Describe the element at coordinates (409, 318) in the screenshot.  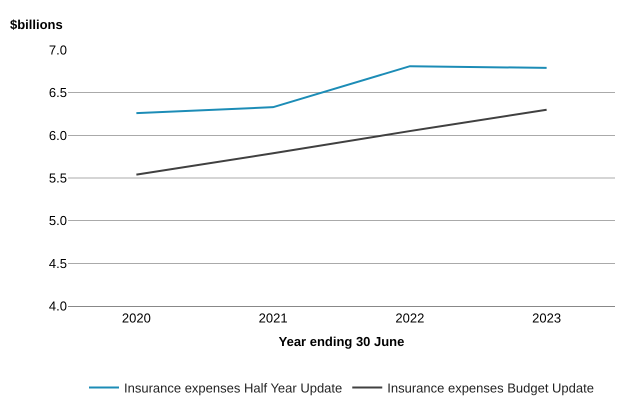
I see `x-tick-label: 2022` at that location.